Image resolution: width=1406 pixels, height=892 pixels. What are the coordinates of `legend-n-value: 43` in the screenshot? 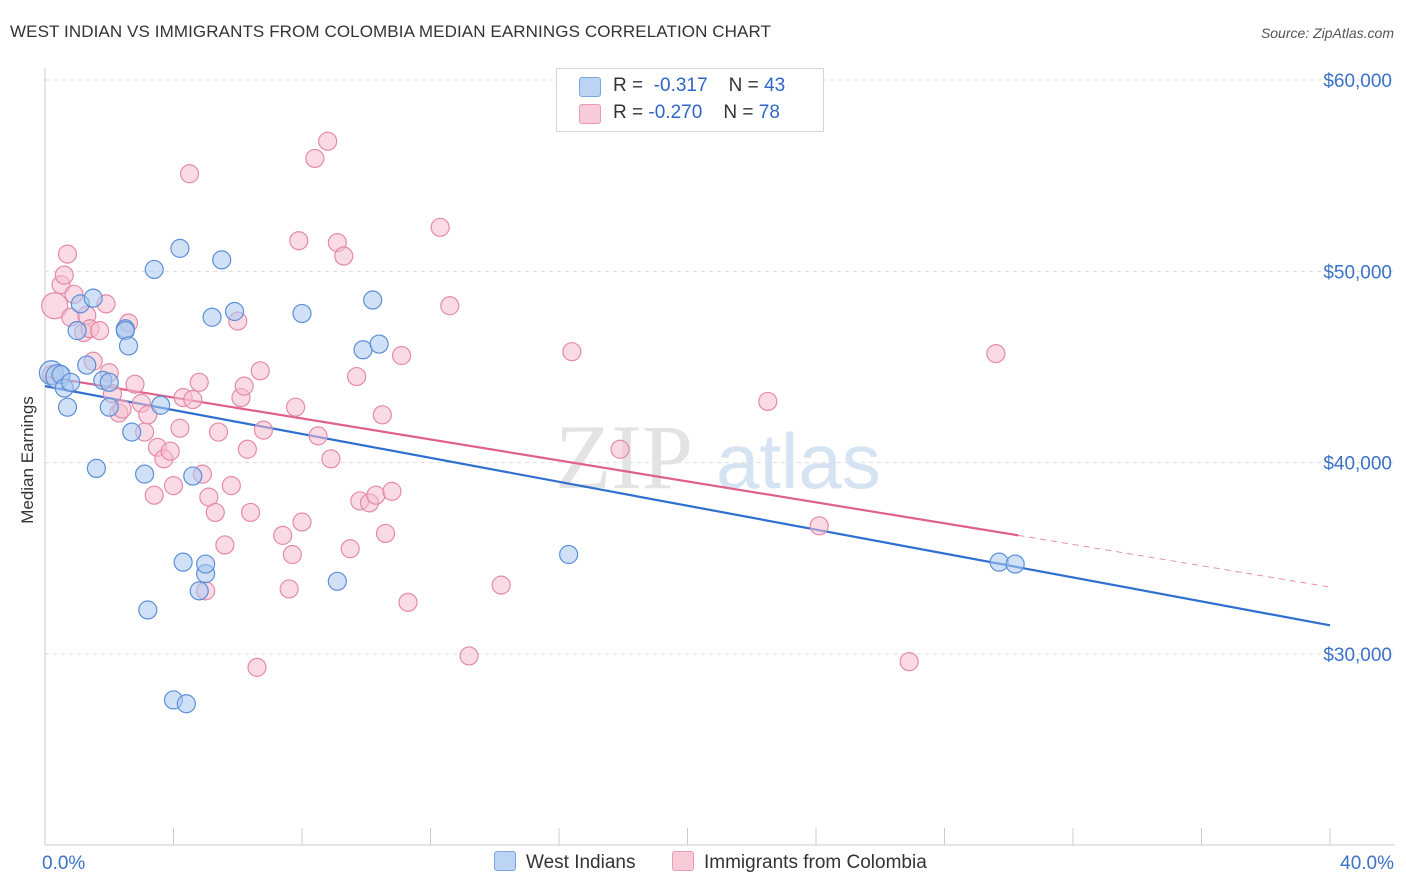 It's located at (775, 85).